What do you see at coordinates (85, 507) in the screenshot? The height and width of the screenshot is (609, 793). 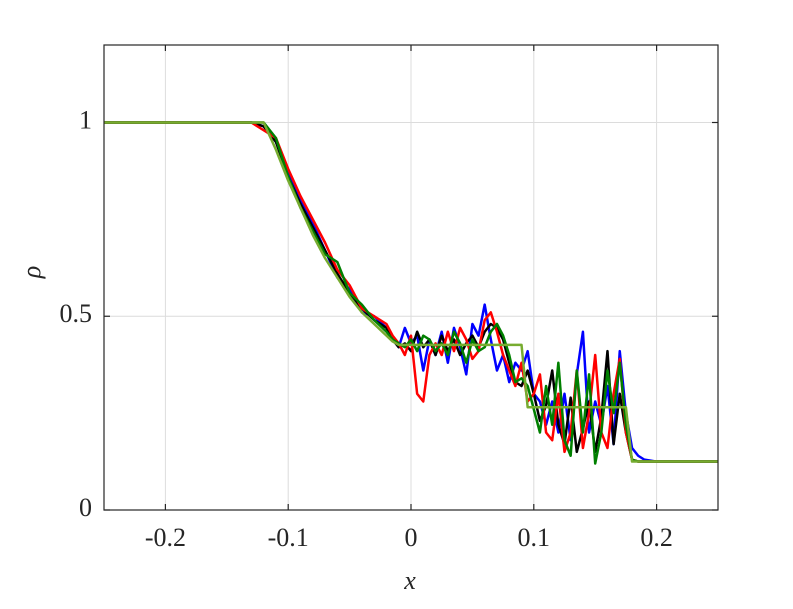 I see `y-tick-label: 0` at bounding box center [85, 507].